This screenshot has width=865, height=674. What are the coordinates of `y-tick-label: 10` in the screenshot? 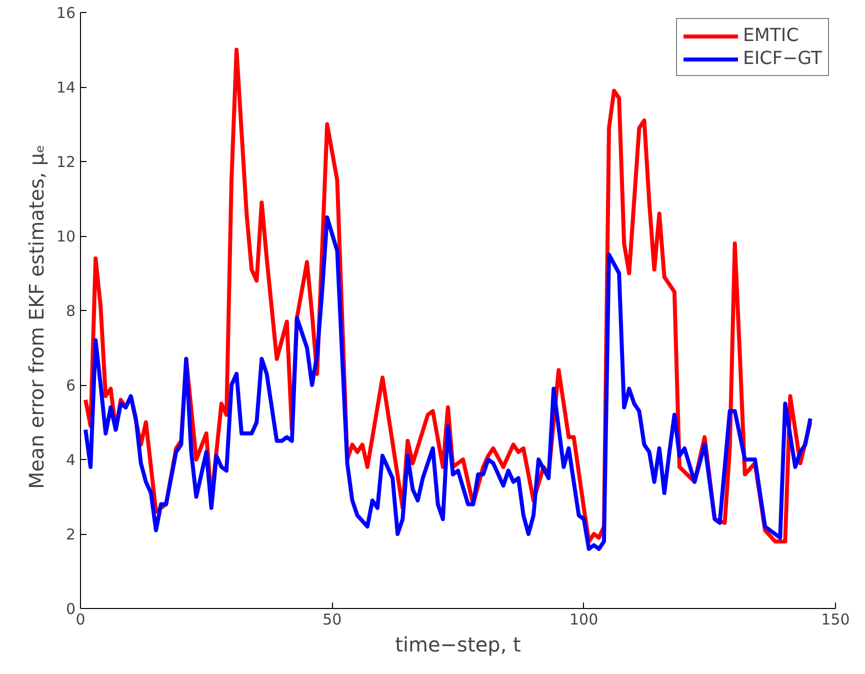 It's located at (66, 237).